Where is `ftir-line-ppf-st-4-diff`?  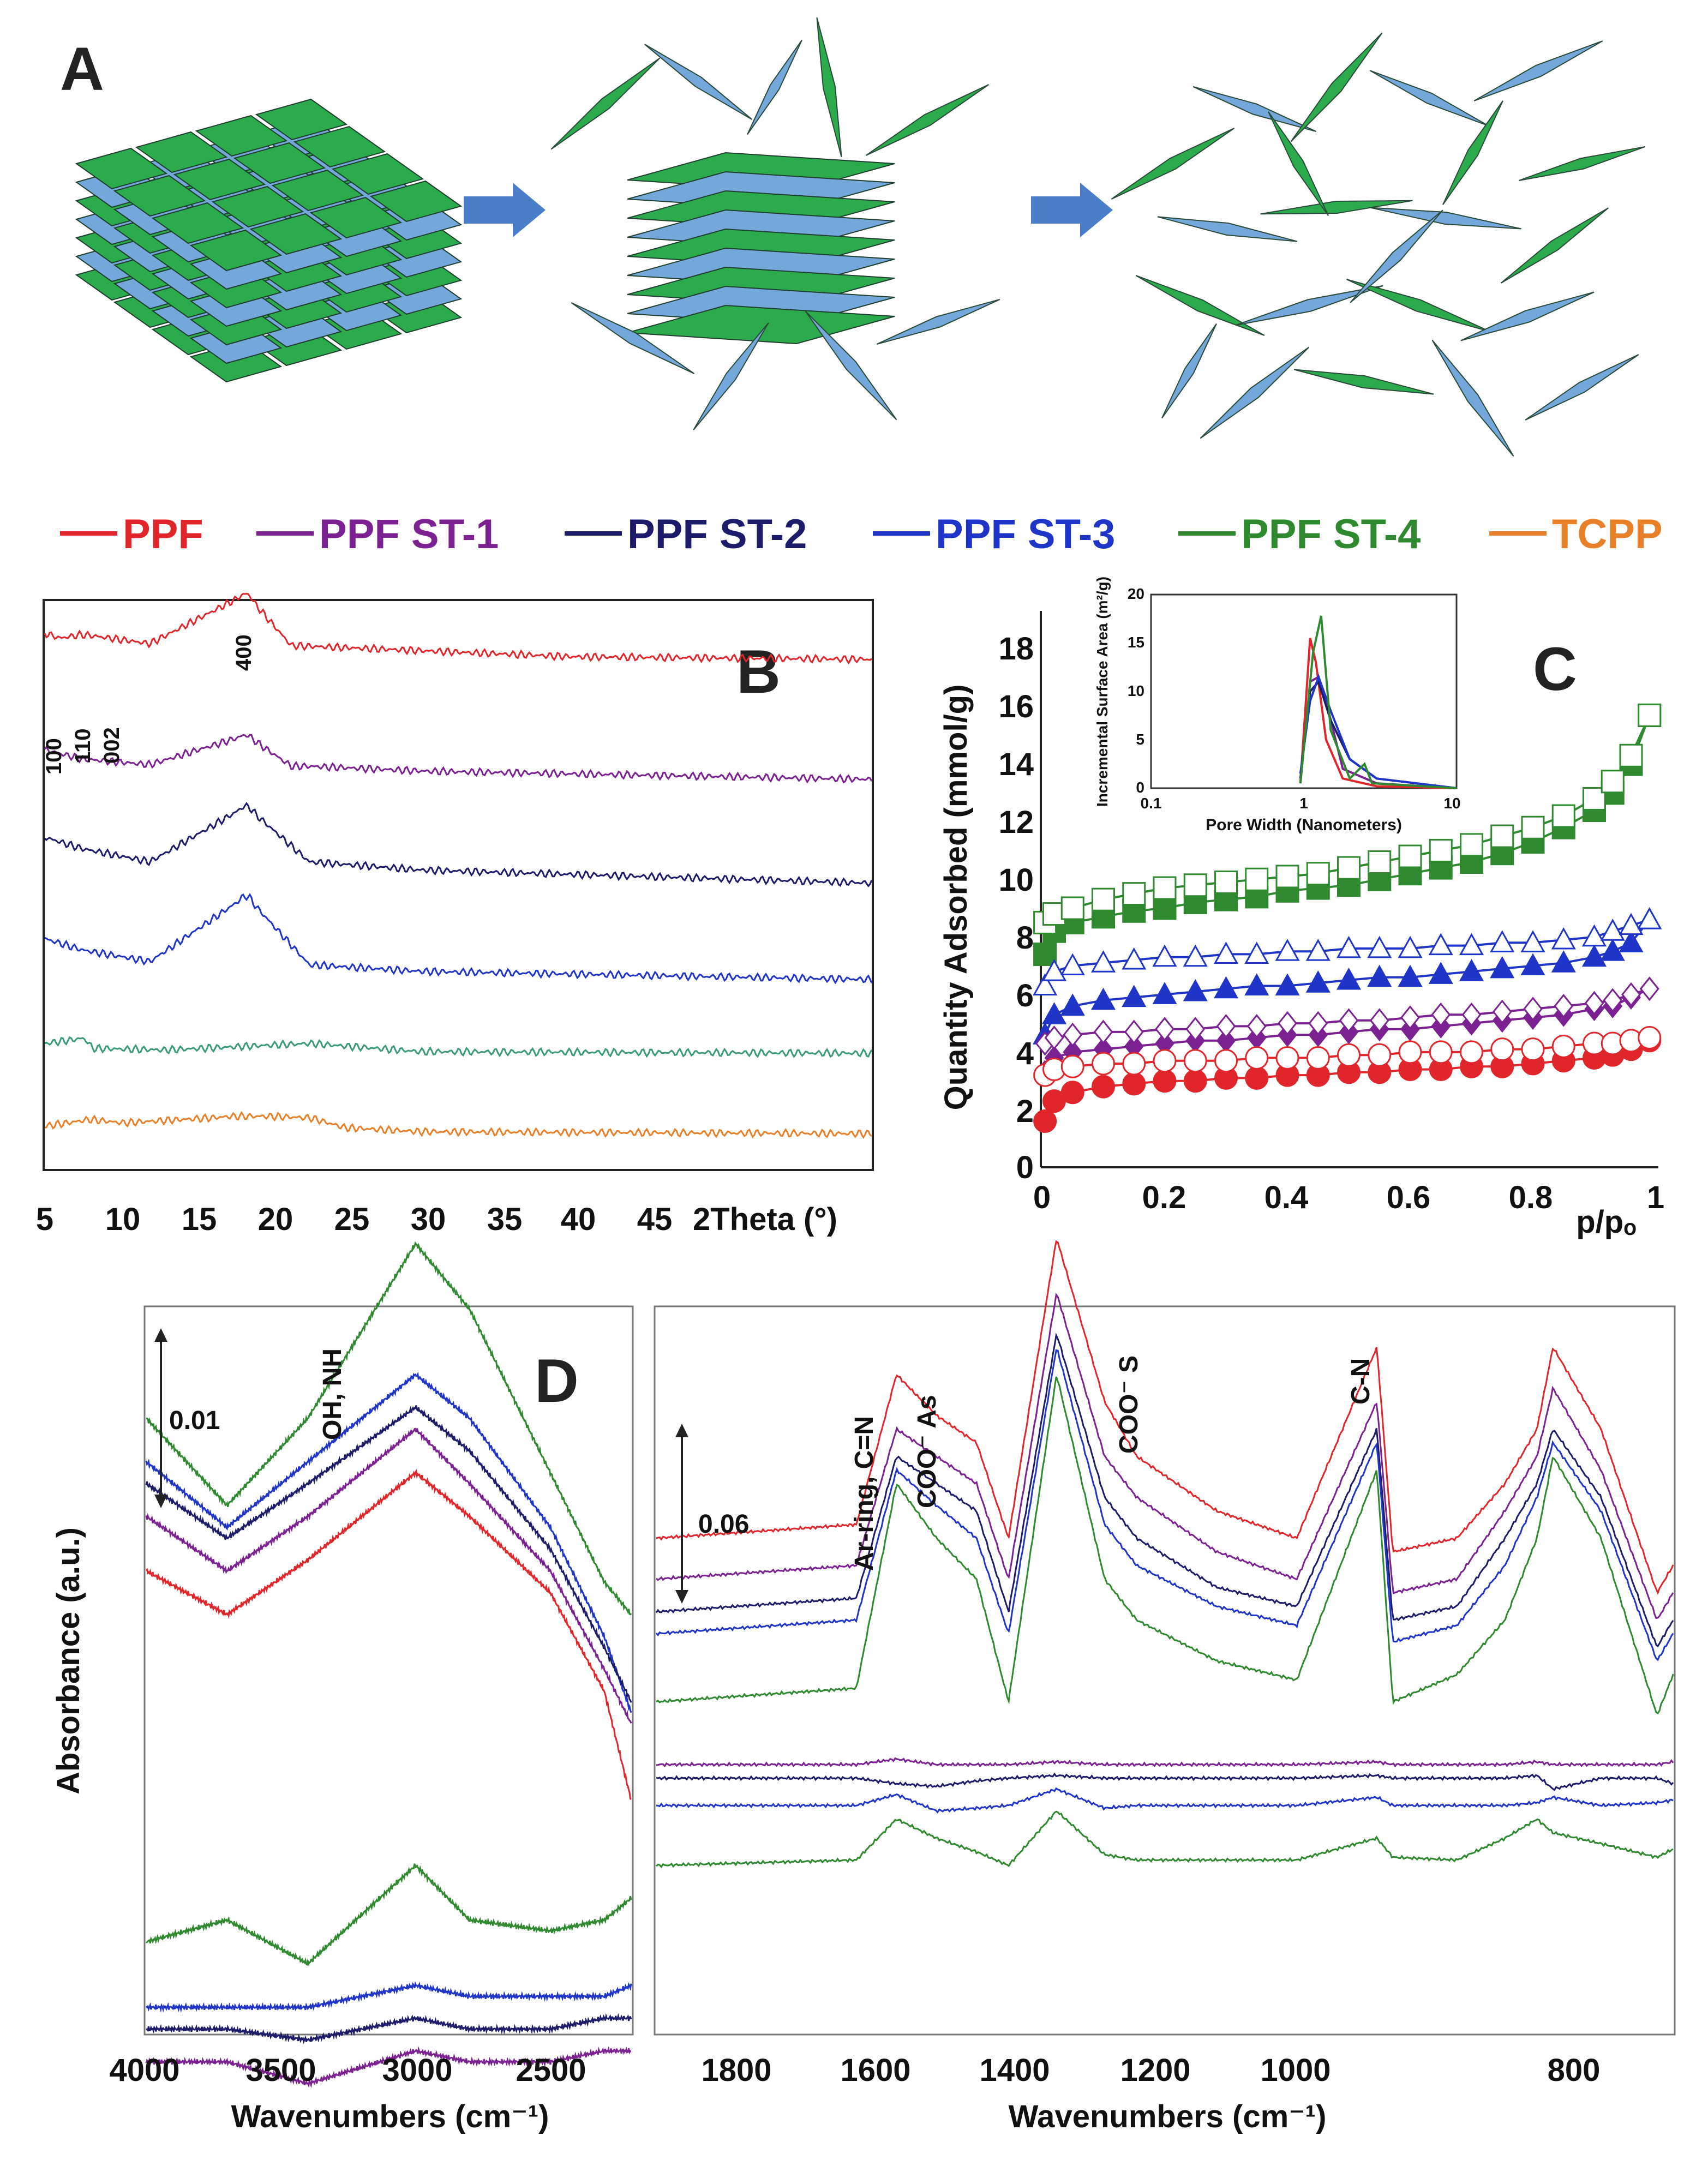 ftir-line-ppf-st-4-diff is located at coordinates (1164, 1839).